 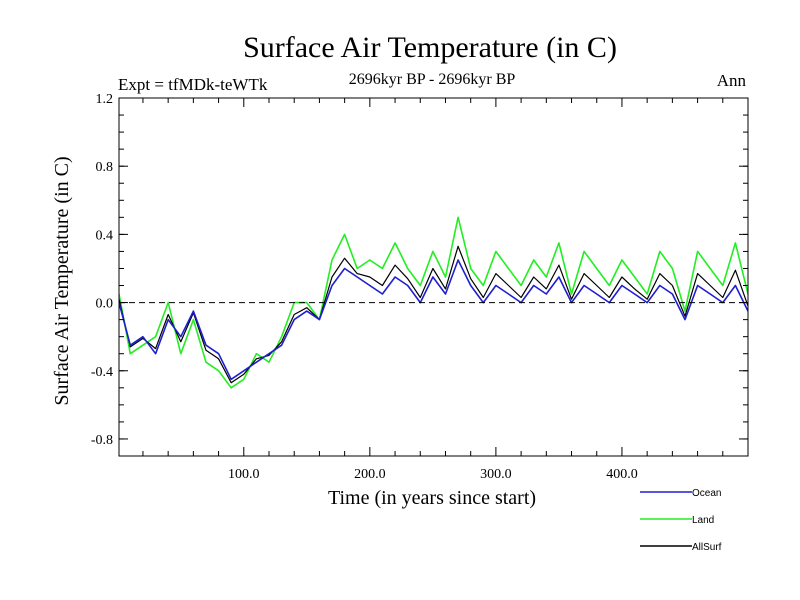 I want to click on y-tick-label: 0.8, so click(x=105, y=167).